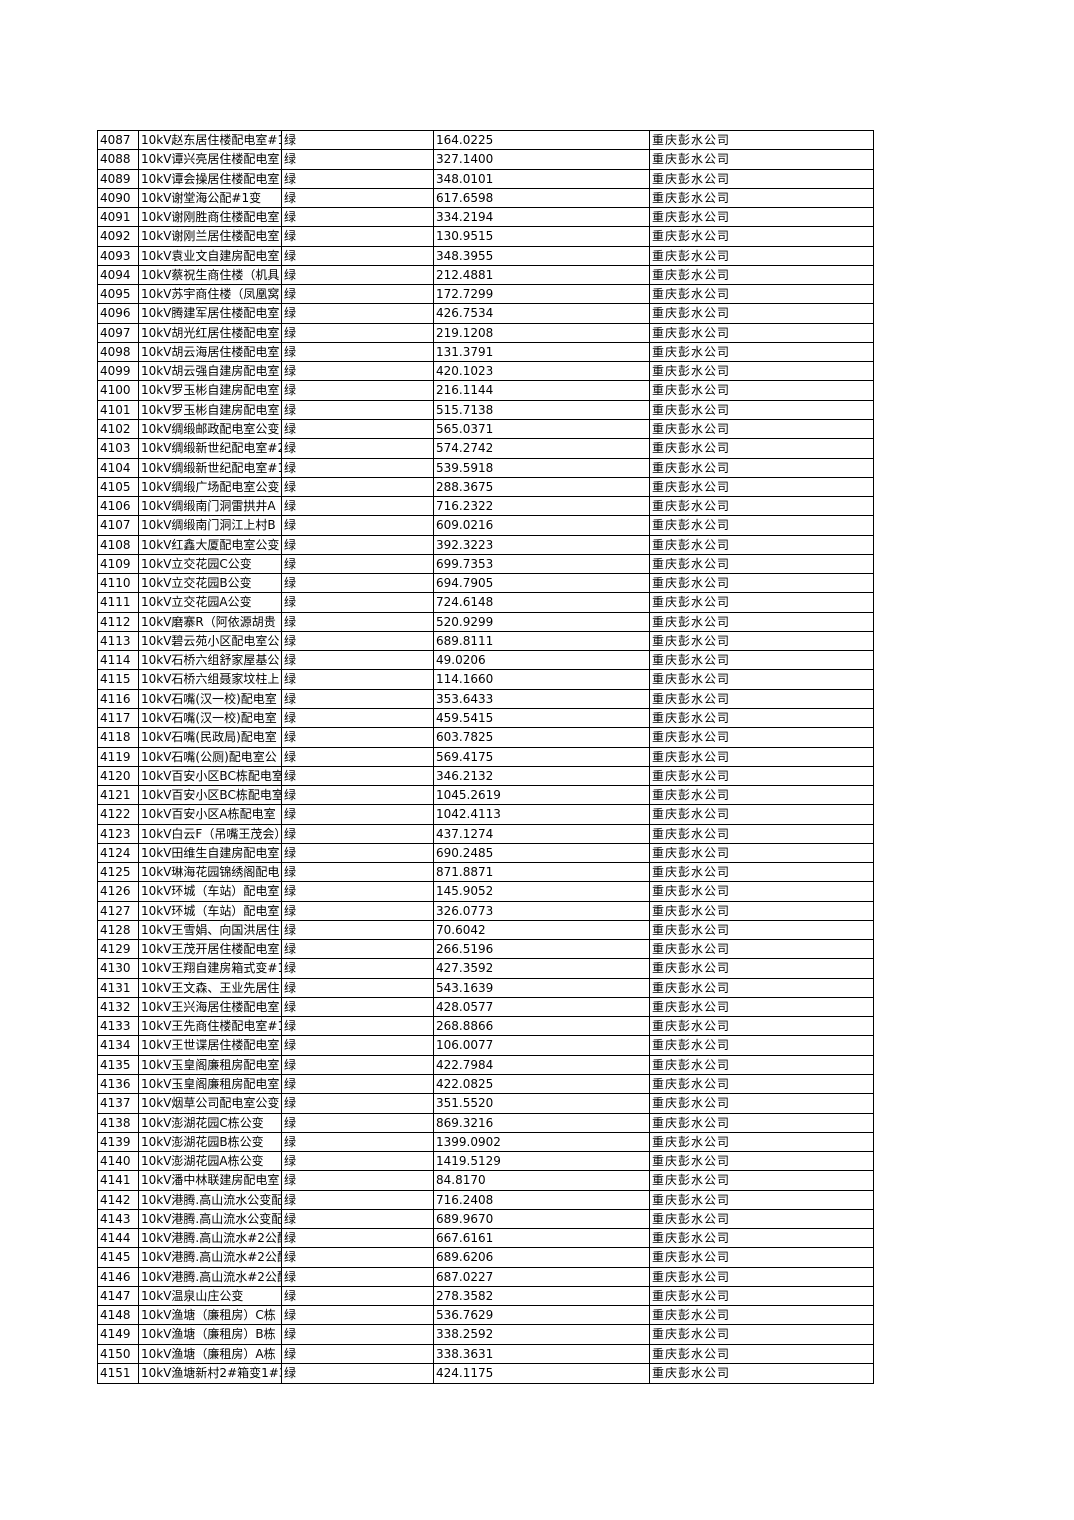 This screenshot has width=1074, height=1520. I want to click on row-id: 4136, so click(118, 1084).